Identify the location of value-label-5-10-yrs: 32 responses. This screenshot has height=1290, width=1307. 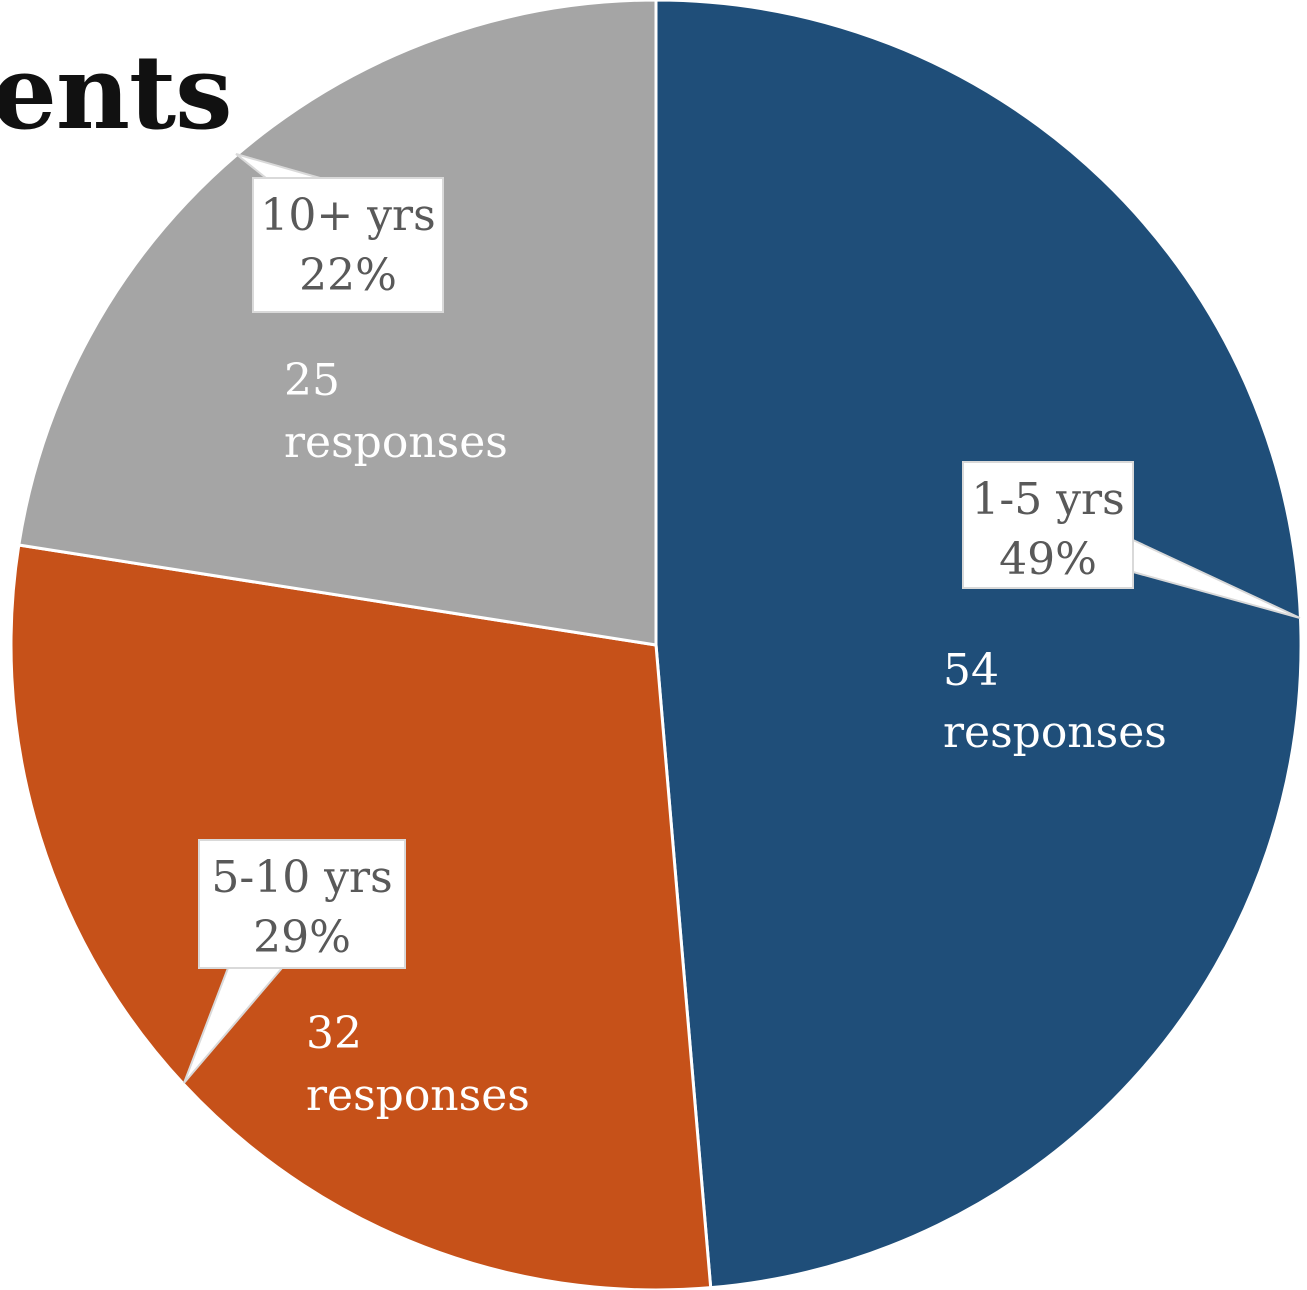
(418, 1064).